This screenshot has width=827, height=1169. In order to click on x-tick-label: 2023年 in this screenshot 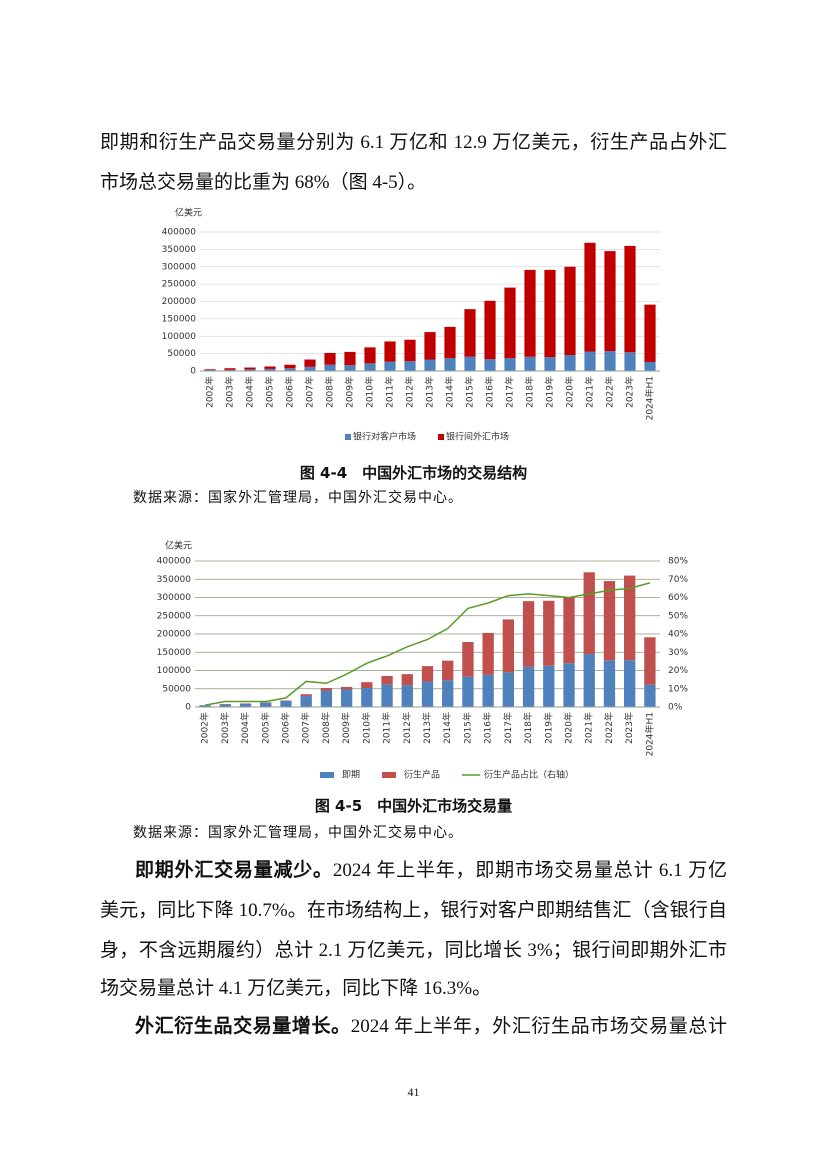, I will do `click(629, 728)`.